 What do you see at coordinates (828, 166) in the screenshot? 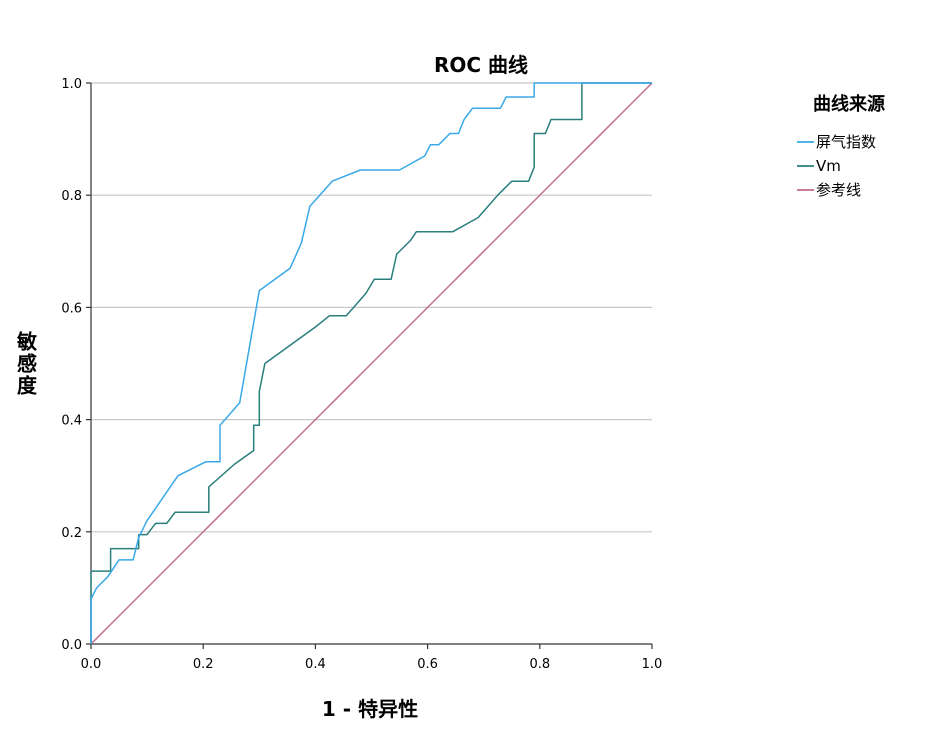
I see `legend-label: Vm` at bounding box center [828, 166].